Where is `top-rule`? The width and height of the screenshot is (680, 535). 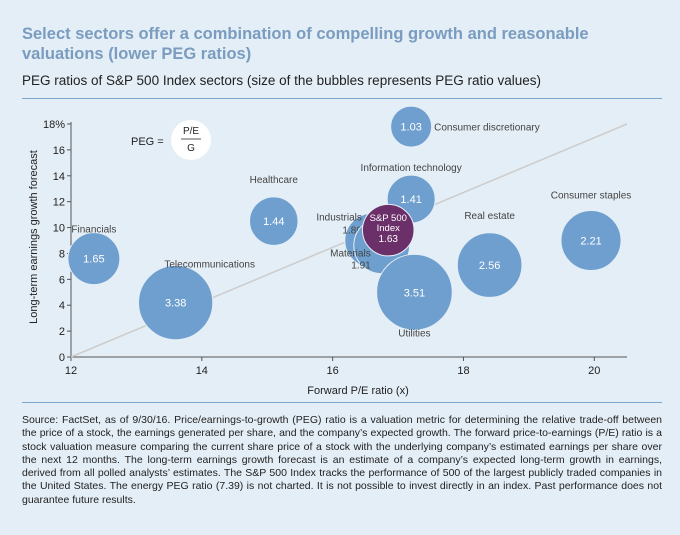 top-rule is located at coordinates (342, 98).